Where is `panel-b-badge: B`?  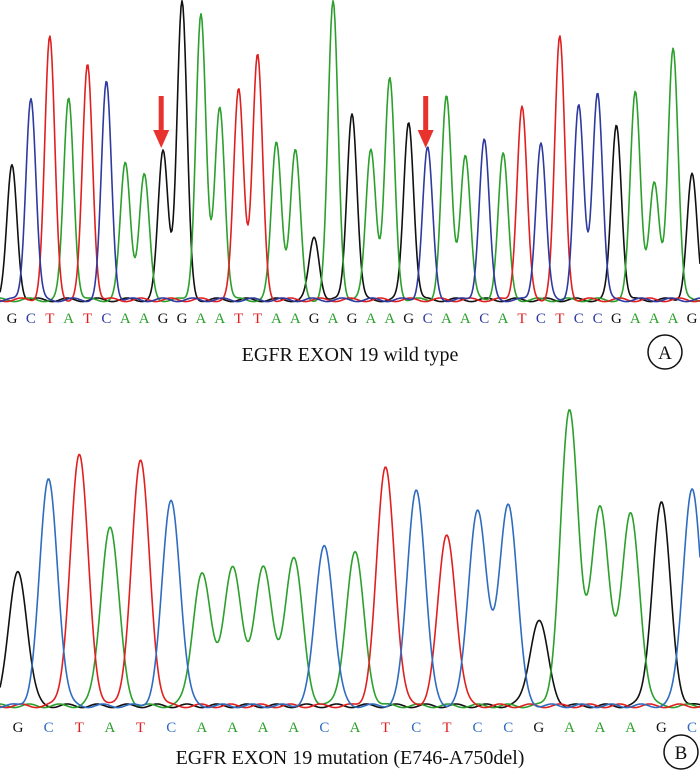
panel-b-badge: B is located at coordinates (681, 752).